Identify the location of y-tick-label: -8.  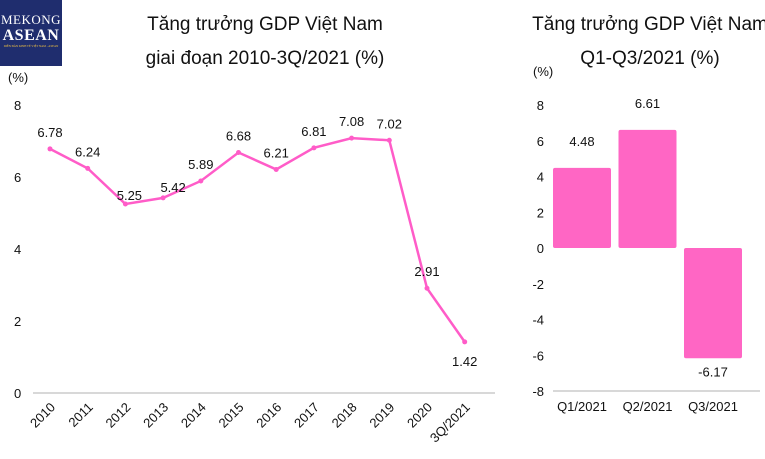
(538, 391).